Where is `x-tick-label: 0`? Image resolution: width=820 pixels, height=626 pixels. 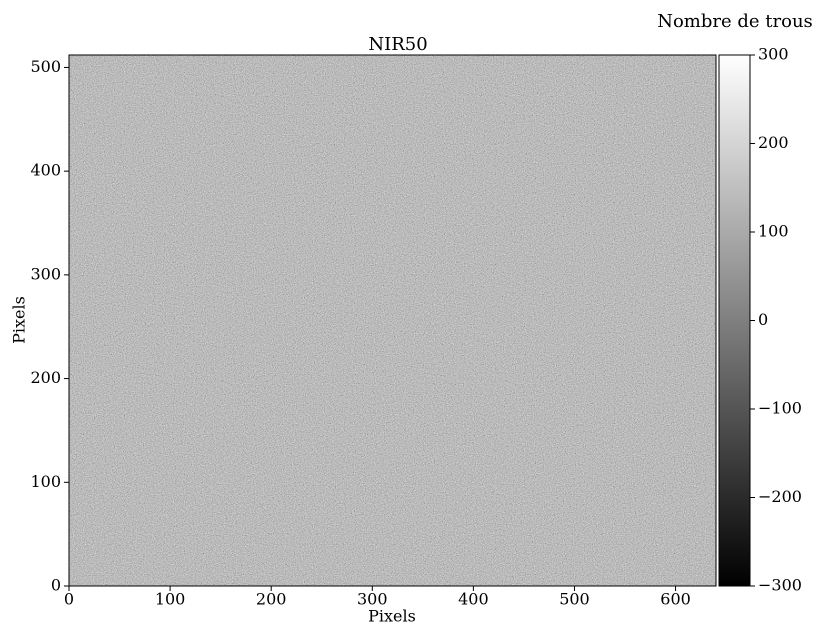
x-tick-label: 0 is located at coordinates (69, 599).